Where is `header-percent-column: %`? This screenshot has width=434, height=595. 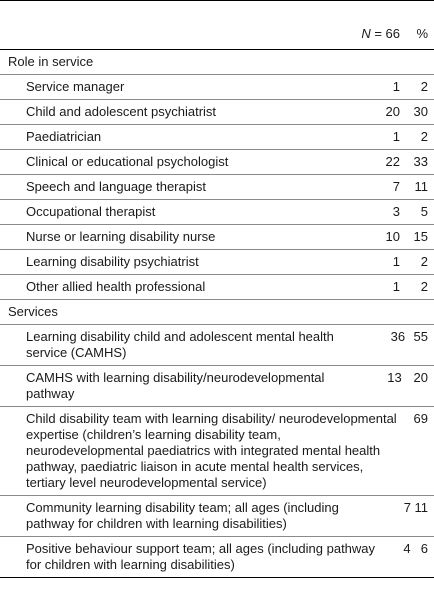
header-percent-column: % is located at coordinates (422, 33).